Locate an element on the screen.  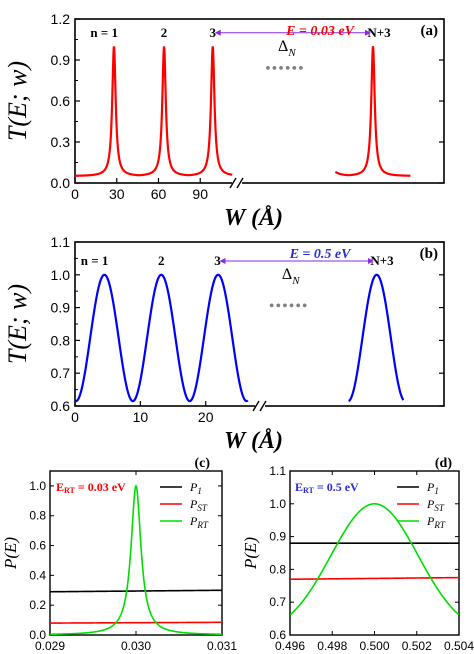
x-tick-label: 0.498 is located at coordinates (332, 646).